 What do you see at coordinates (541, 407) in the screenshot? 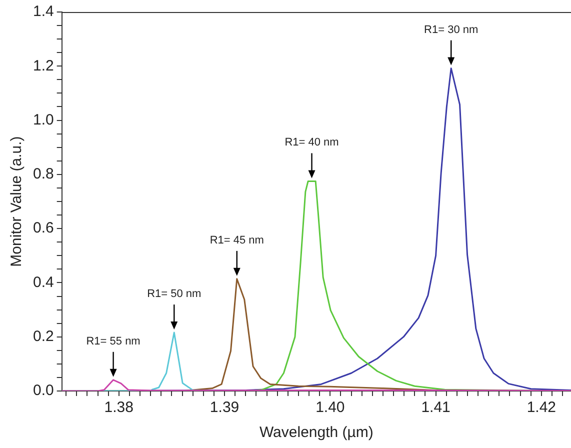
I see `x-tick-label: 1.42` at bounding box center [541, 407].